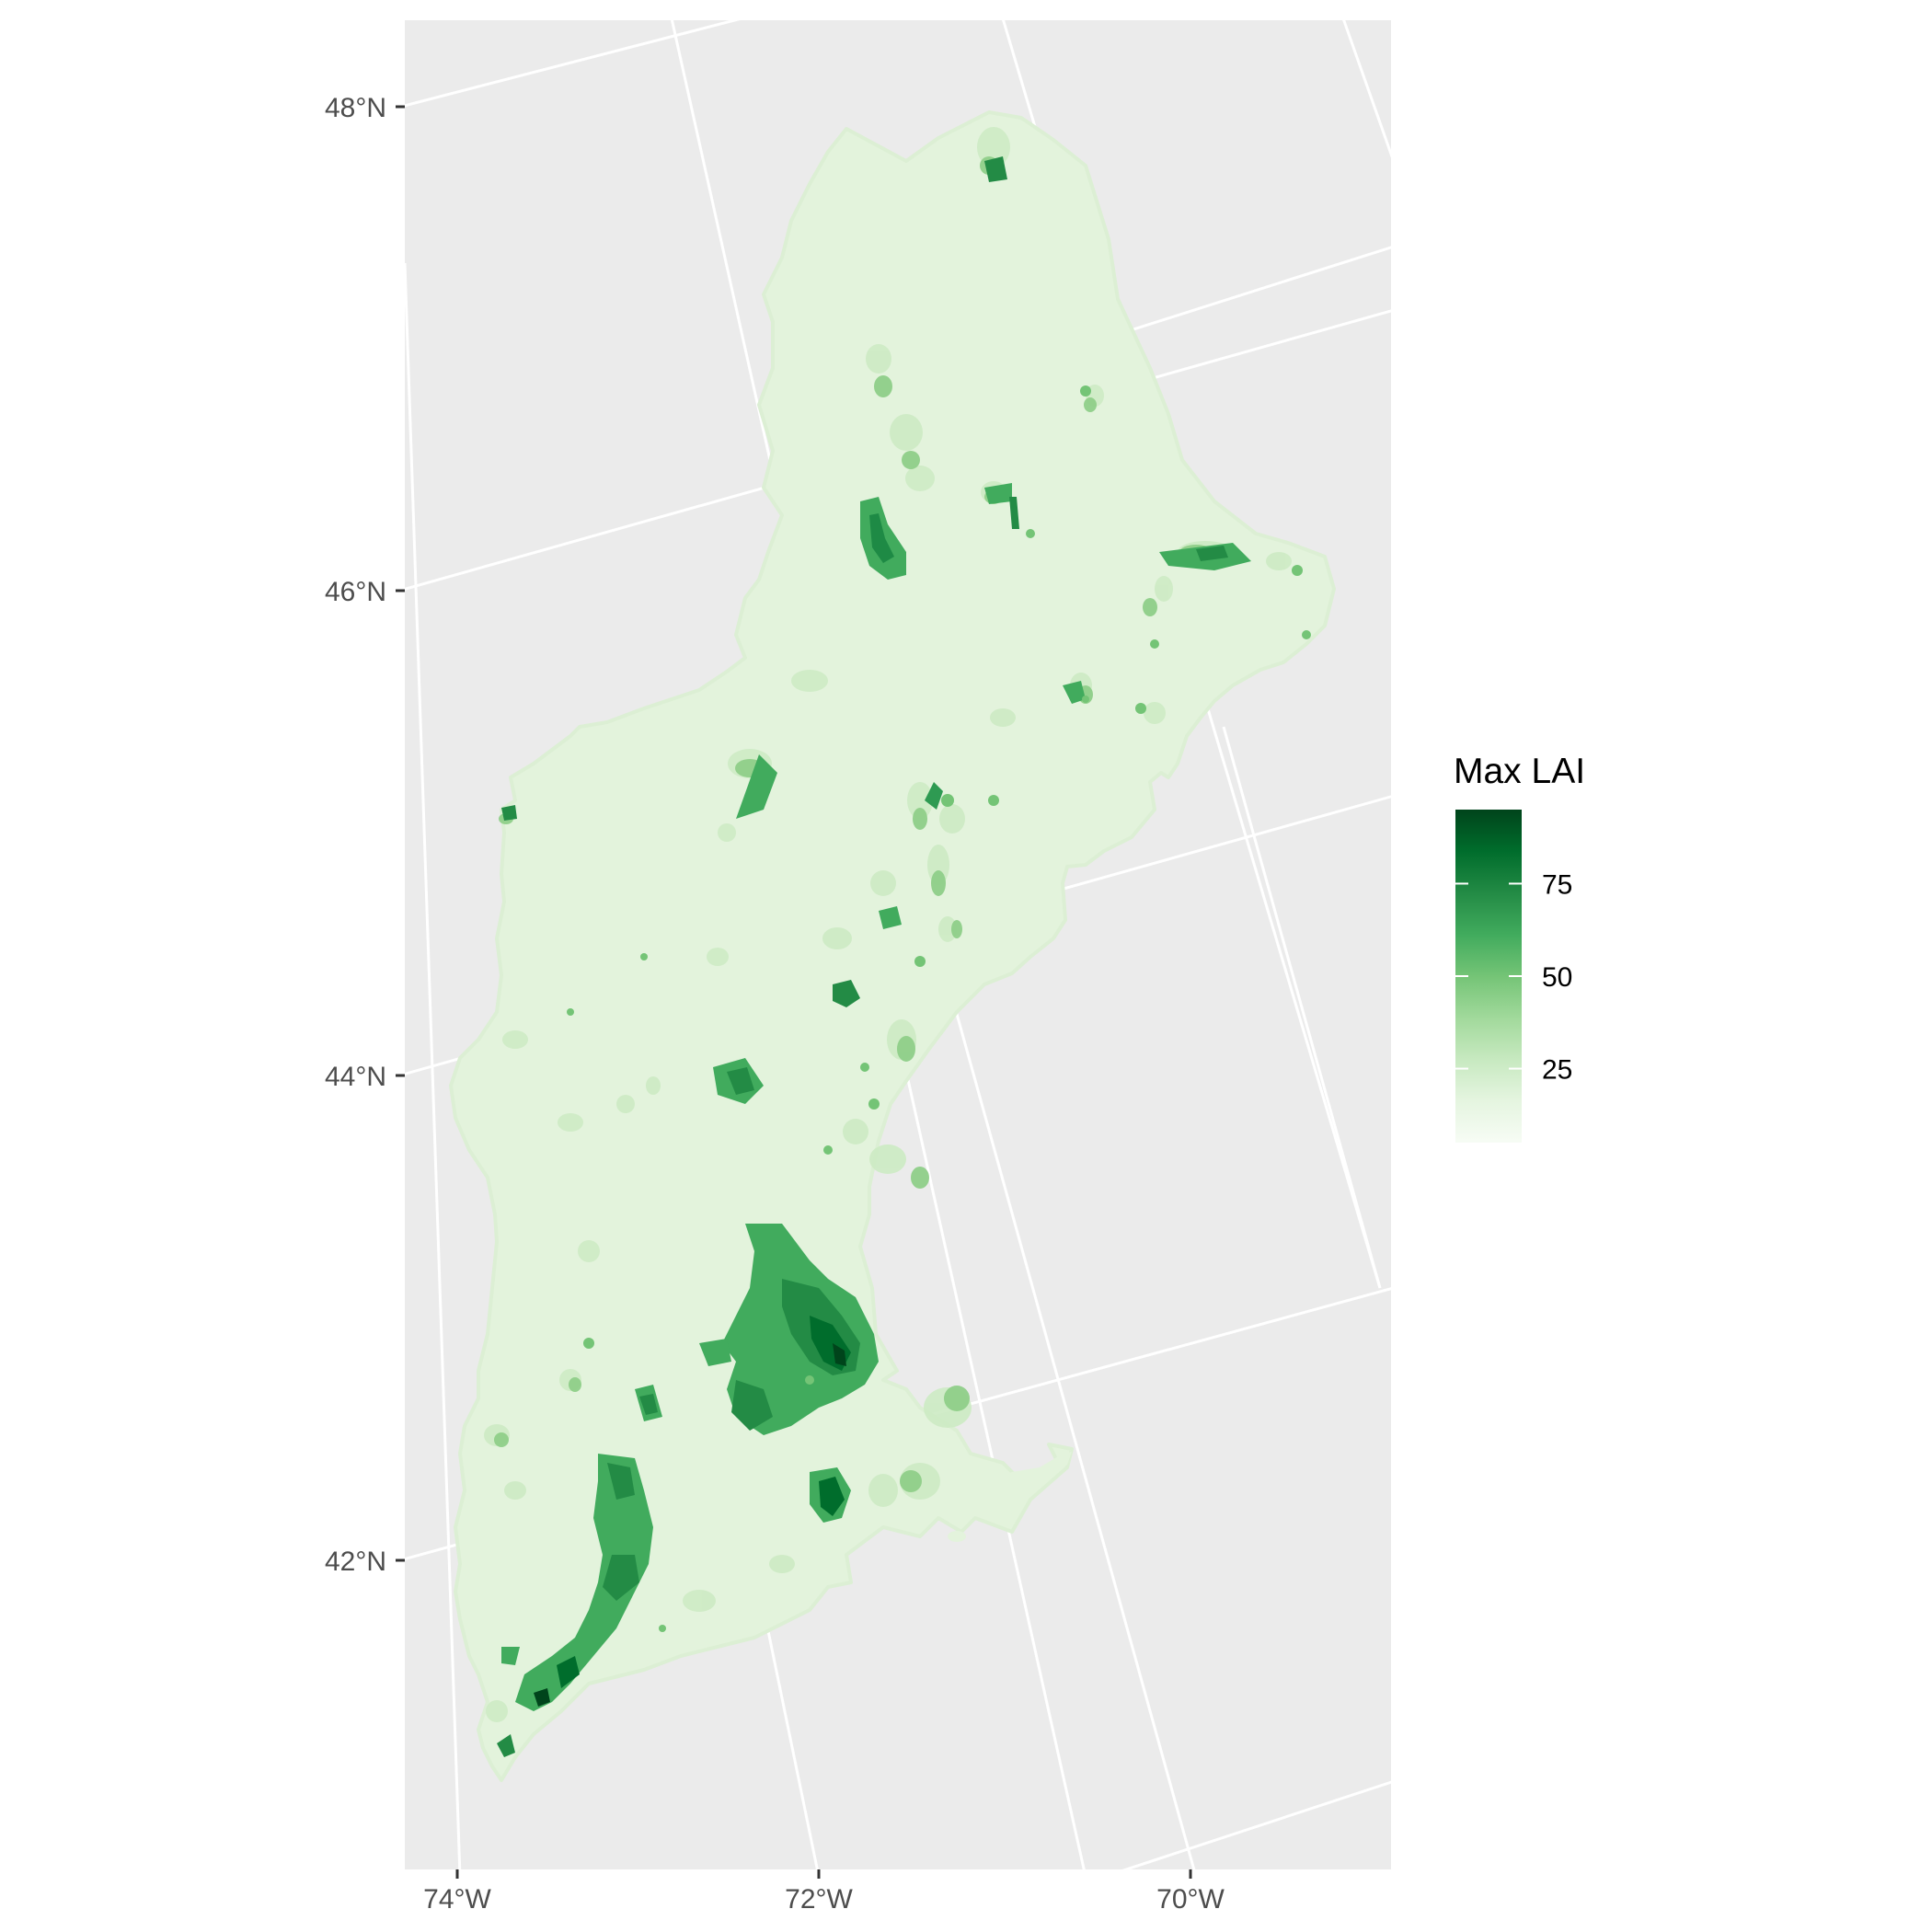 This screenshot has height=1932, width=1932. Describe the element at coordinates (1256, 1824) in the screenshot. I see `parallel-40n` at that location.